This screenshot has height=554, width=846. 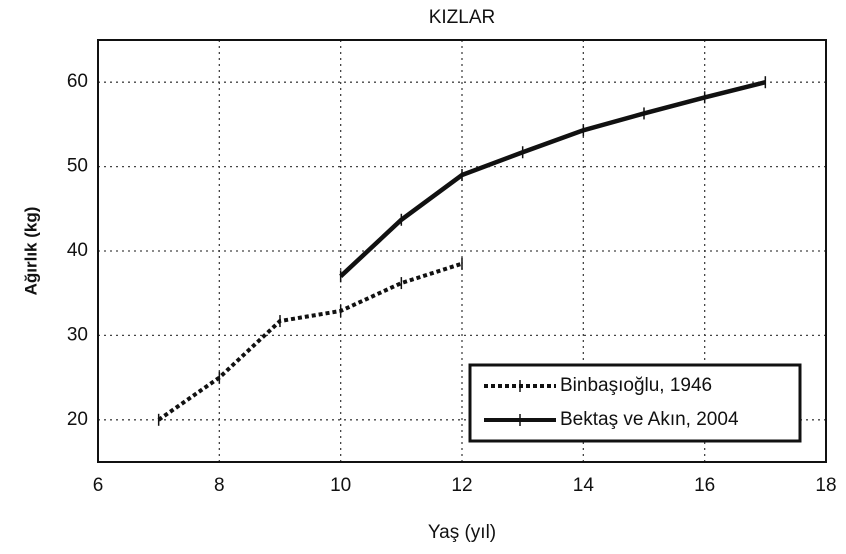 I want to click on x-tick-label: 6, so click(x=98, y=485).